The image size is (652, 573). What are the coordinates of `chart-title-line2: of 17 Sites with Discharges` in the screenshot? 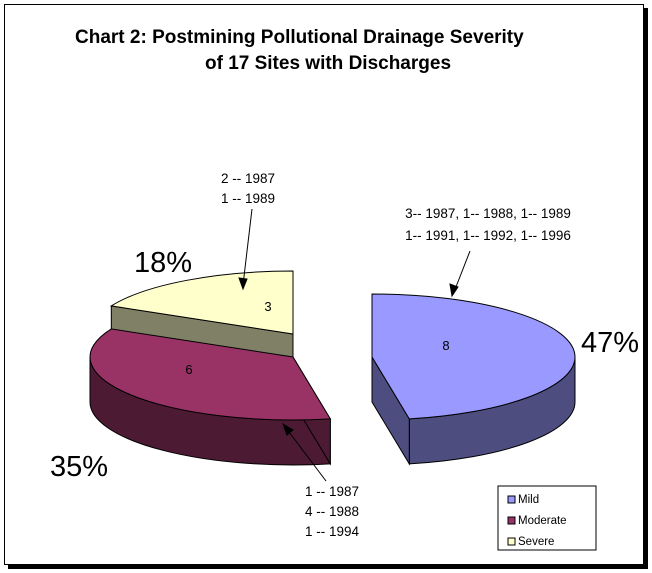 It's located at (328, 63).